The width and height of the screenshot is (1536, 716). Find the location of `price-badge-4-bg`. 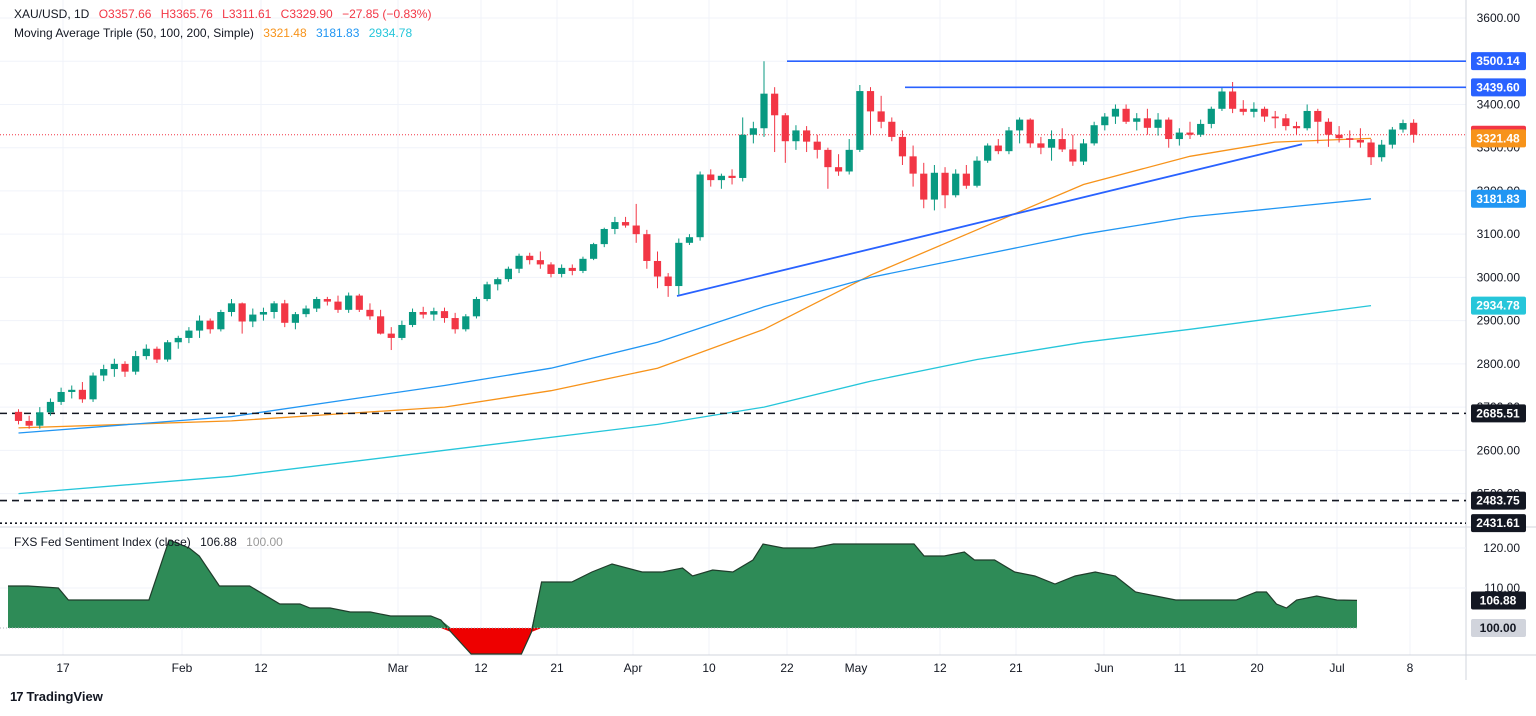

price-badge-4-bg is located at coordinates (1498, 198).